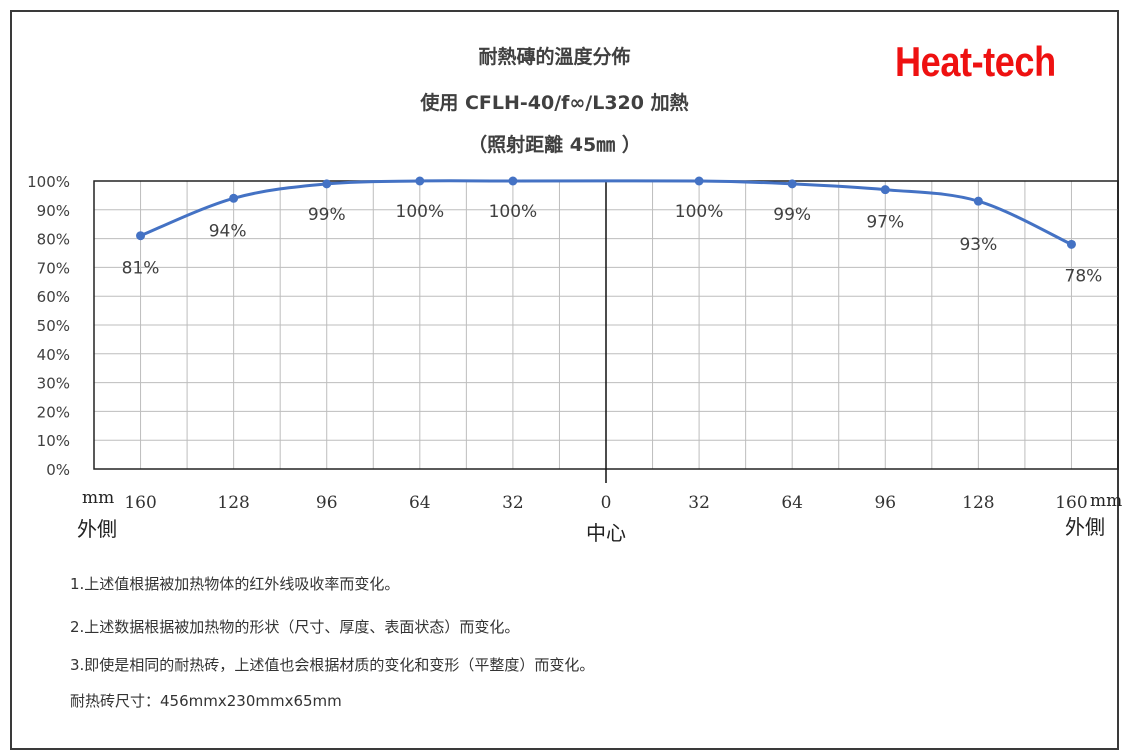 This screenshot has width=1129, height=750. What do you see at coordinates (53, 211) in the screenshot?
I see `y-tick-label: 90%` at bounding box center [53, 211].